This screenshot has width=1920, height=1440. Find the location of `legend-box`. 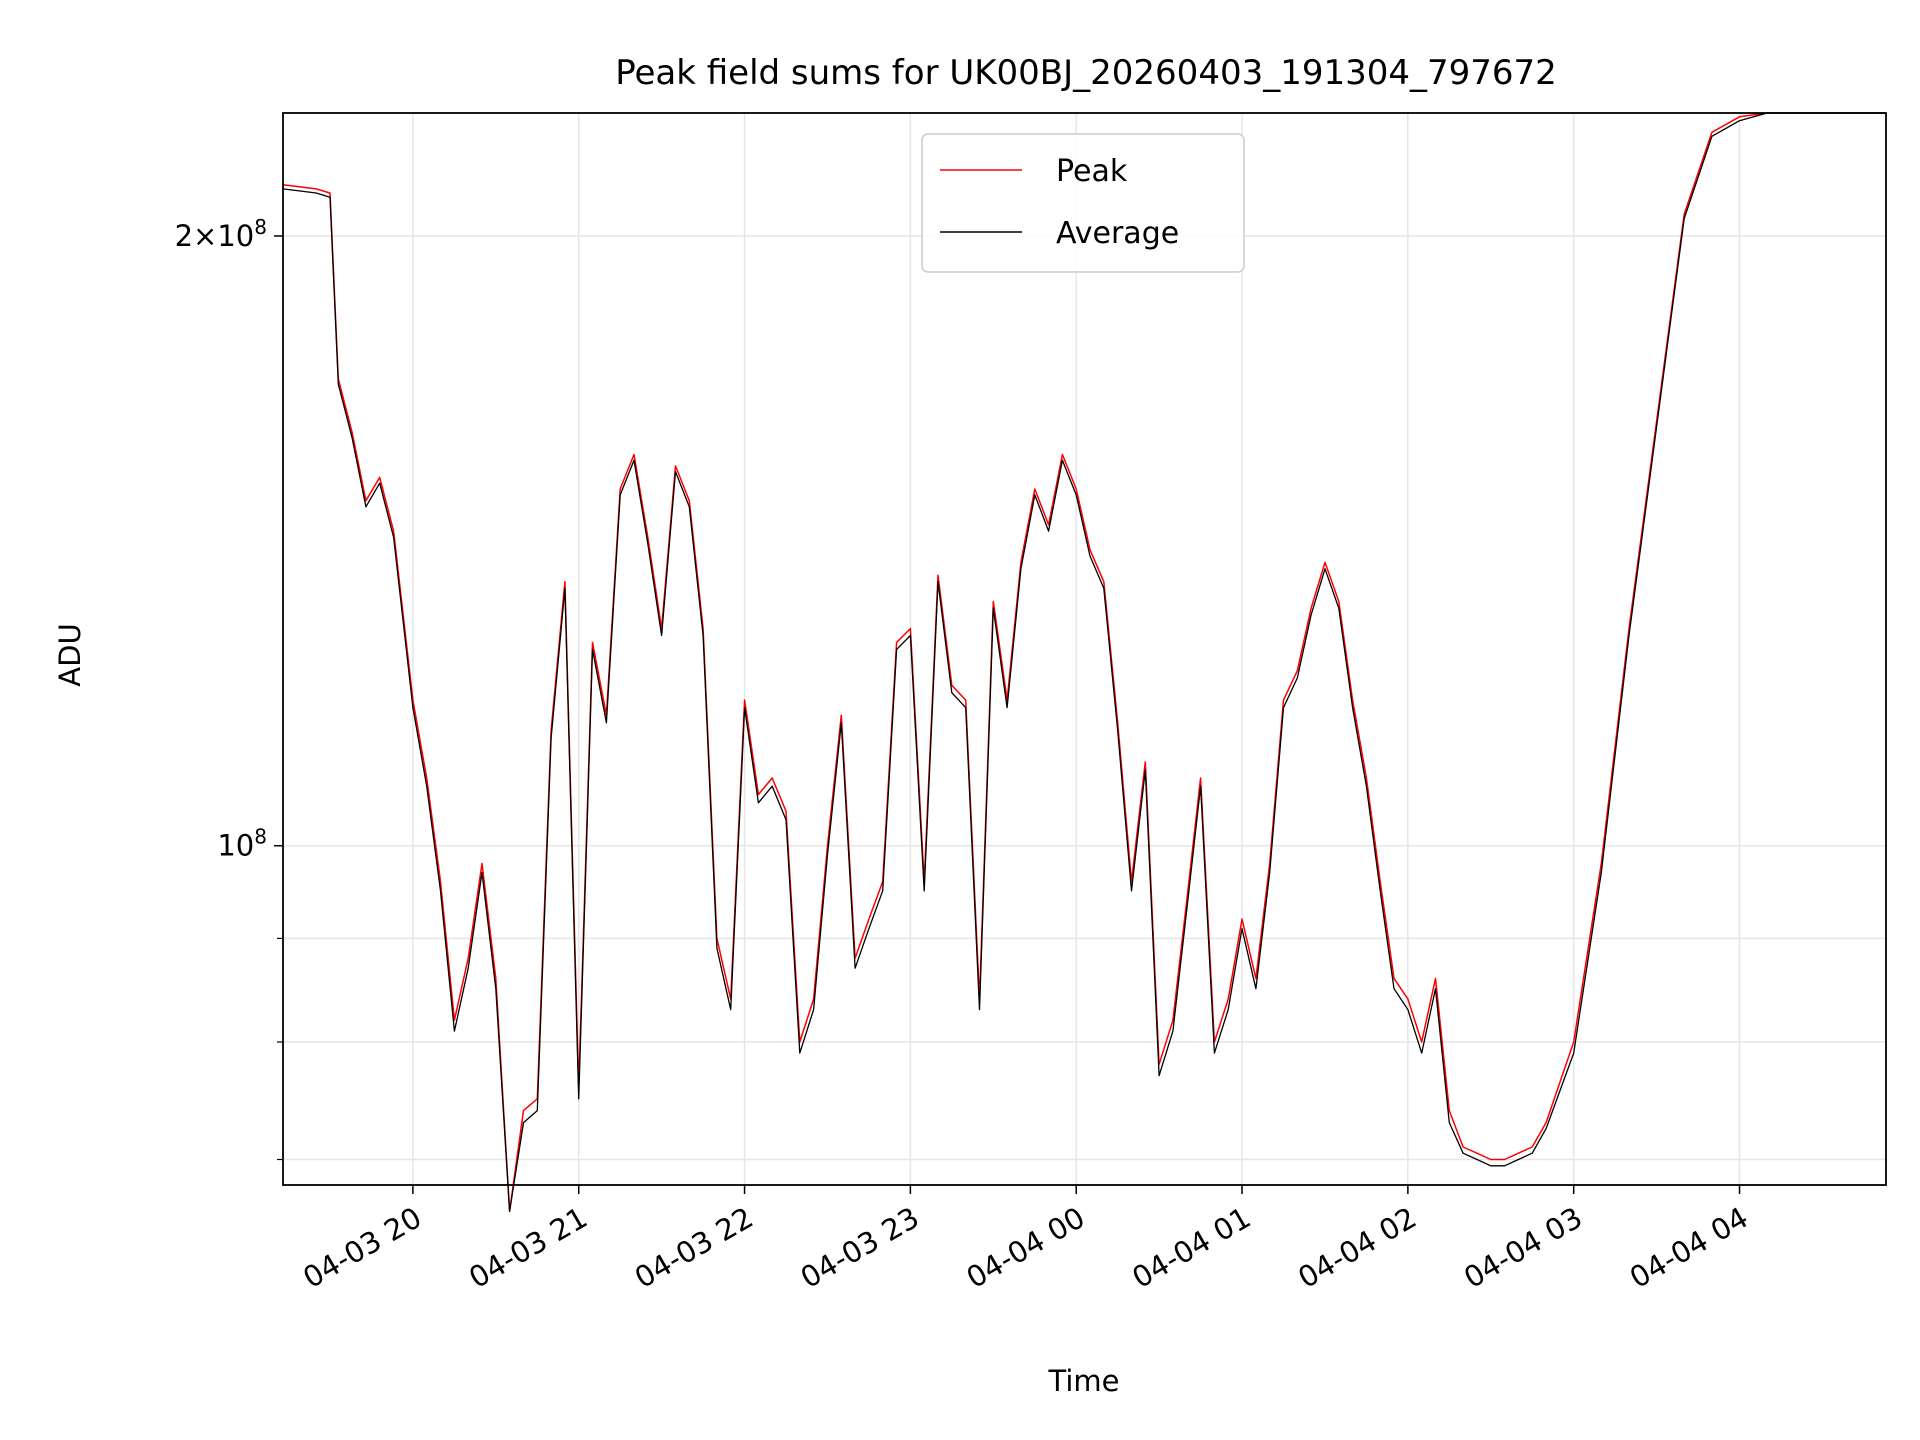

legend-box is located at coordinates (1083, 203).